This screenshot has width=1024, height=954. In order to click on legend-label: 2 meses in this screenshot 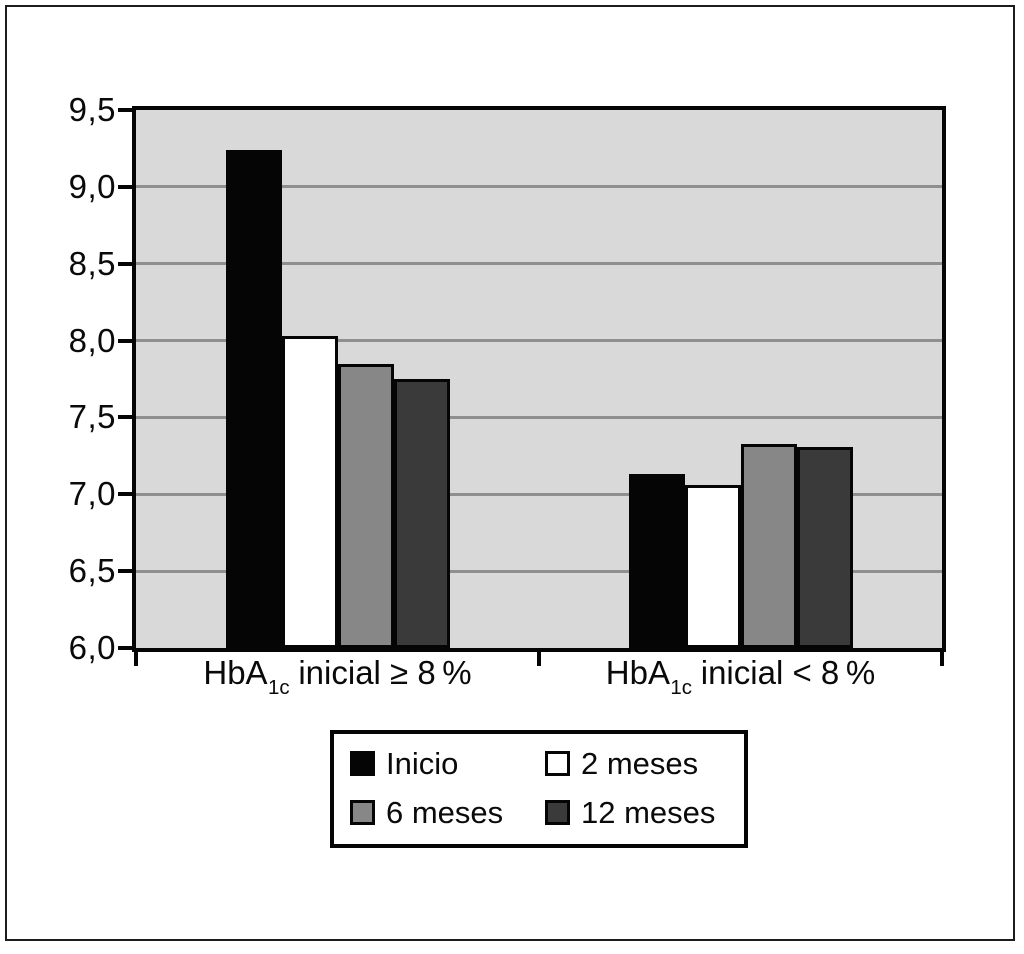, I will do `click(640, 763)`.